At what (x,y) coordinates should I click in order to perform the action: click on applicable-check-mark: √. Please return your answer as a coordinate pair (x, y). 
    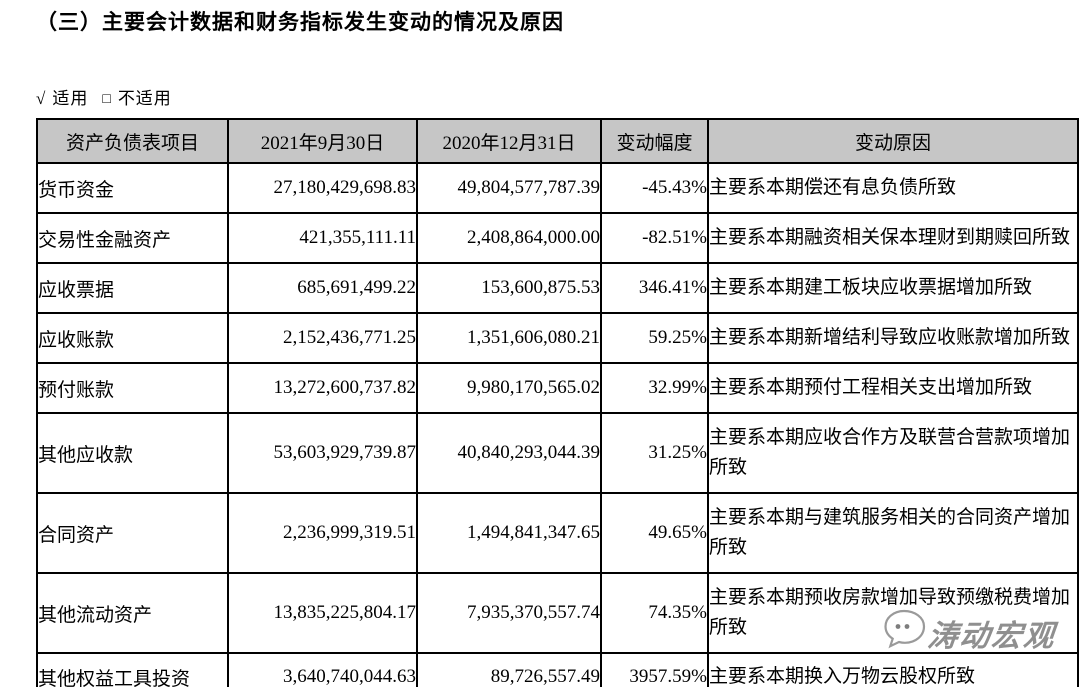
    Looking at the image, I should click on (41, 98).